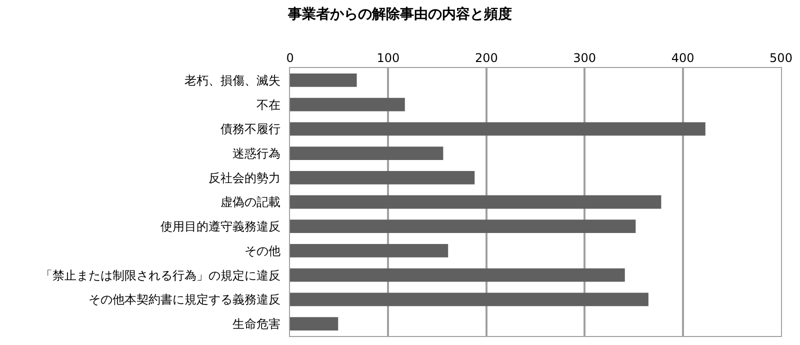 The width and height of the screenshot is (800, 345). What do you see at coordinates (220, 227) in the screenshot?
I see `y-tick-label: 使用目的遵守義務違反` at bounding box center [220, 227].